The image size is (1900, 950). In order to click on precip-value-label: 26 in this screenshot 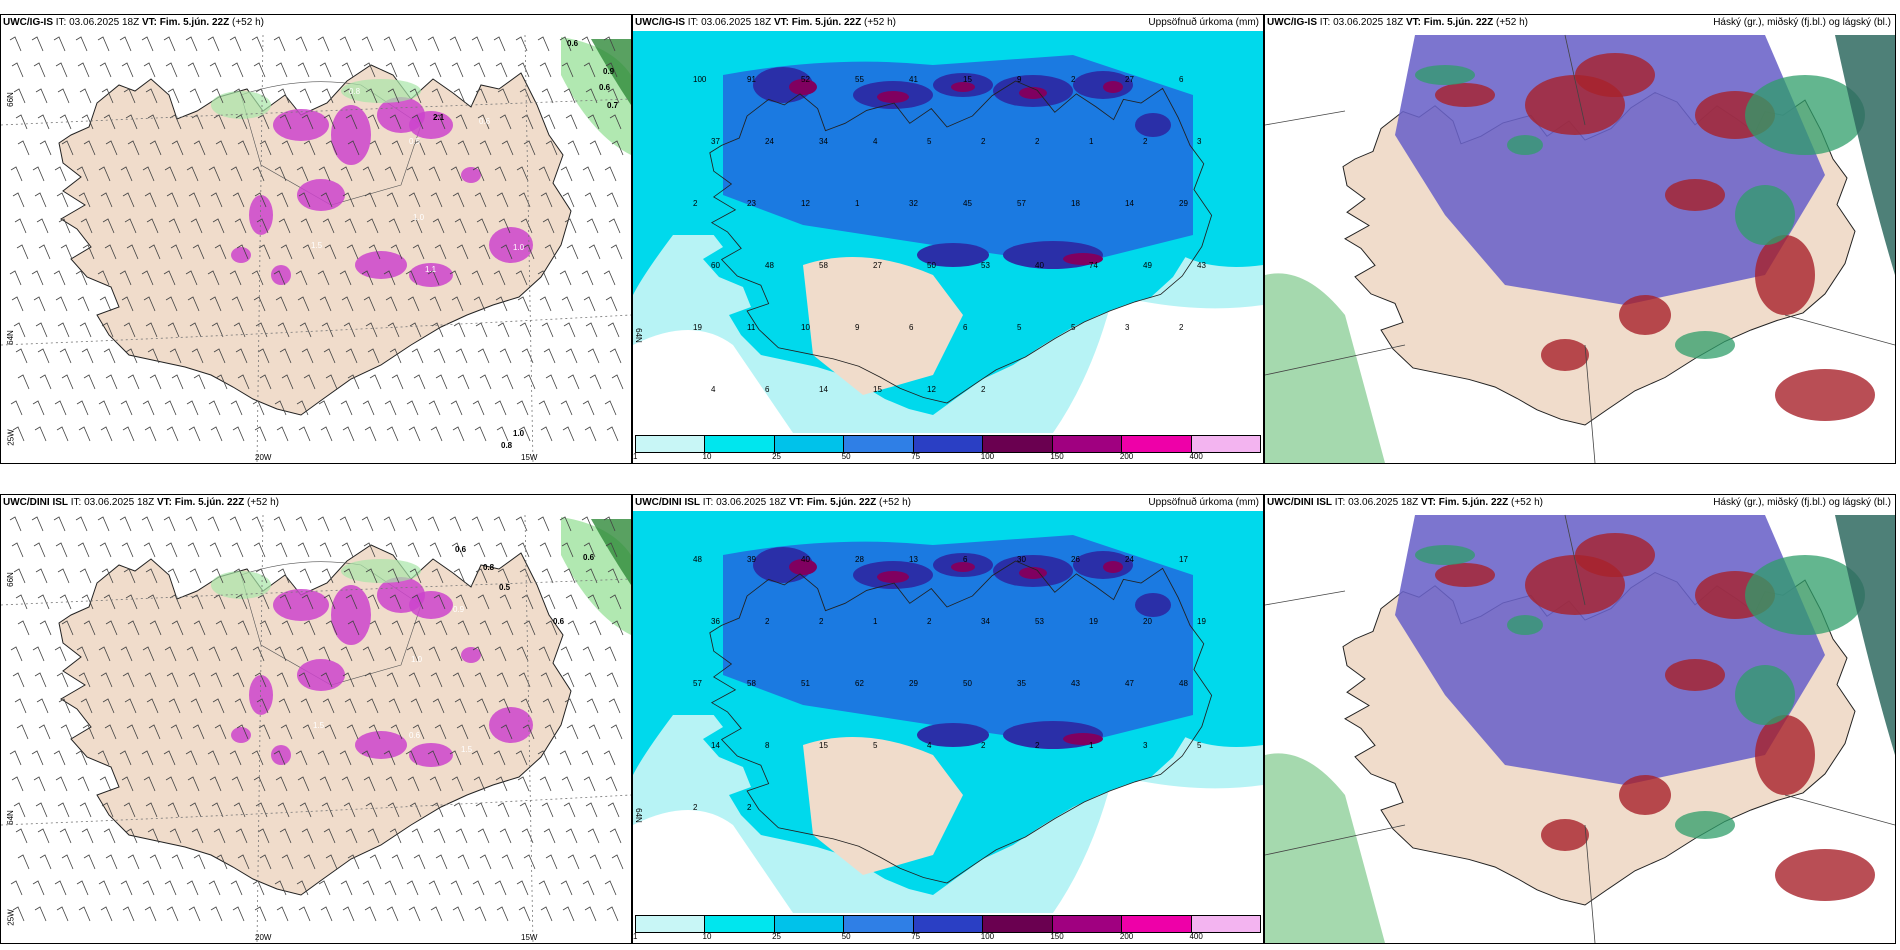, I will do `click(1075, 559)`.